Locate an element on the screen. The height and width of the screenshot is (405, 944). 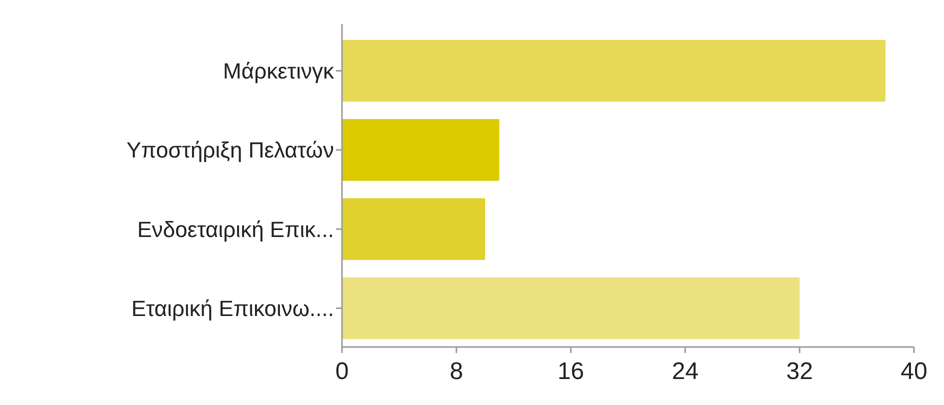
x-tick-label: 40 is located at coordinates (914, 371).